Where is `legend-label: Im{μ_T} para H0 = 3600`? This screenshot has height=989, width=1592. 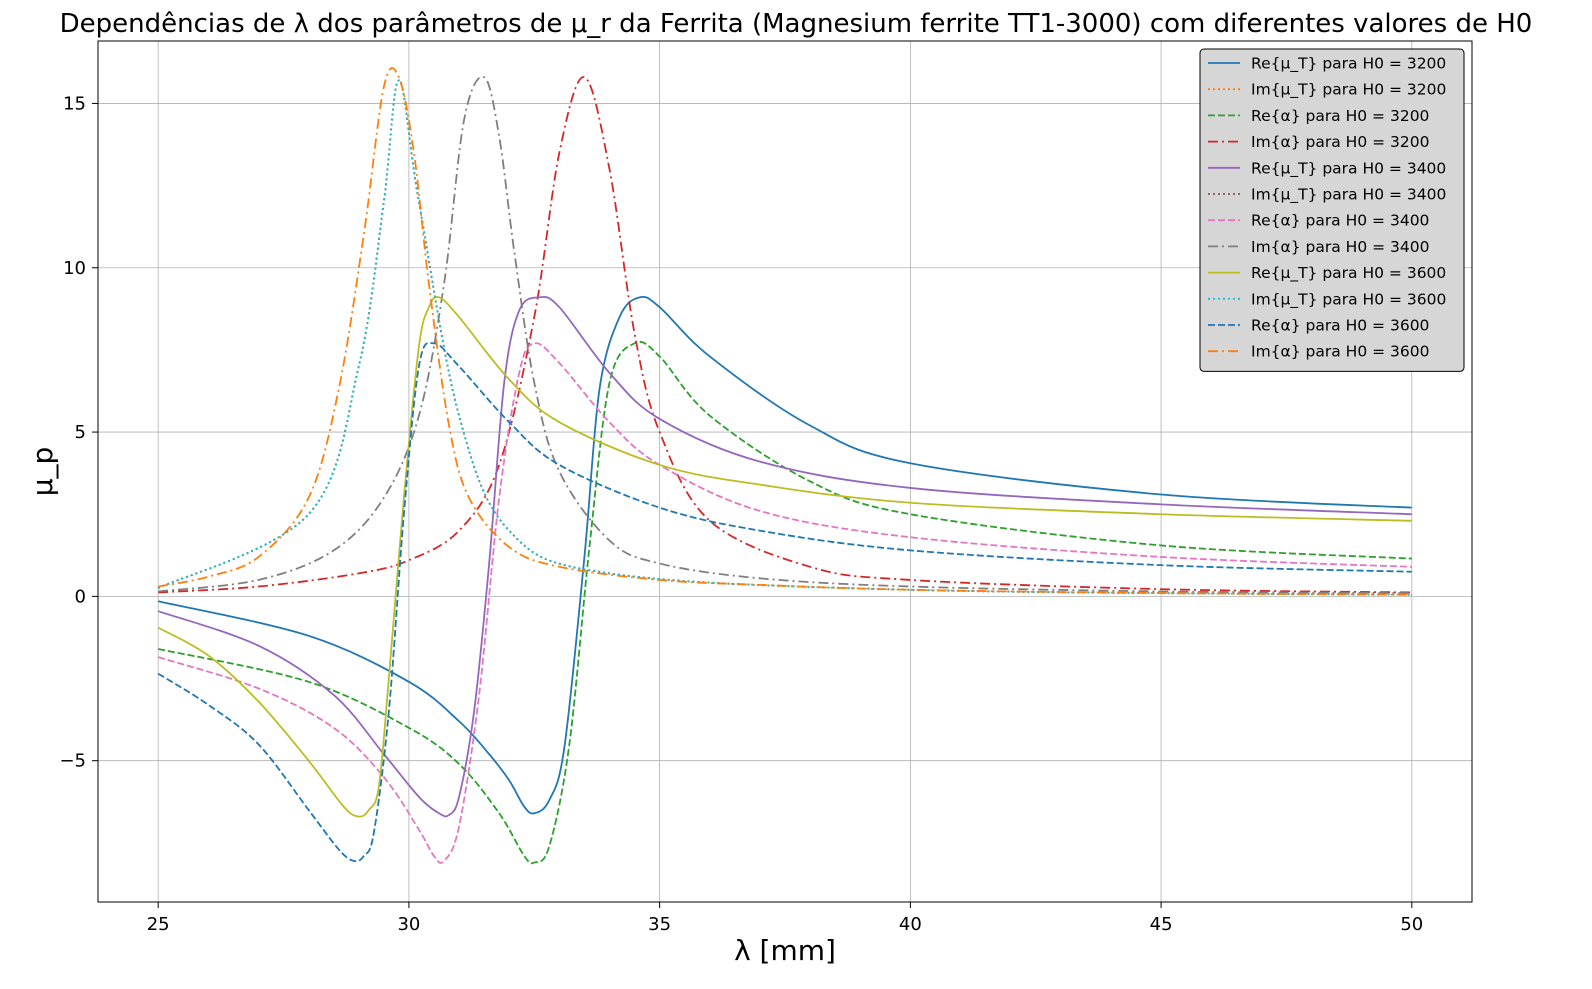
legend-label: Im{μ_T} para H0 = 3600 is located at coordinates (1348, 299).